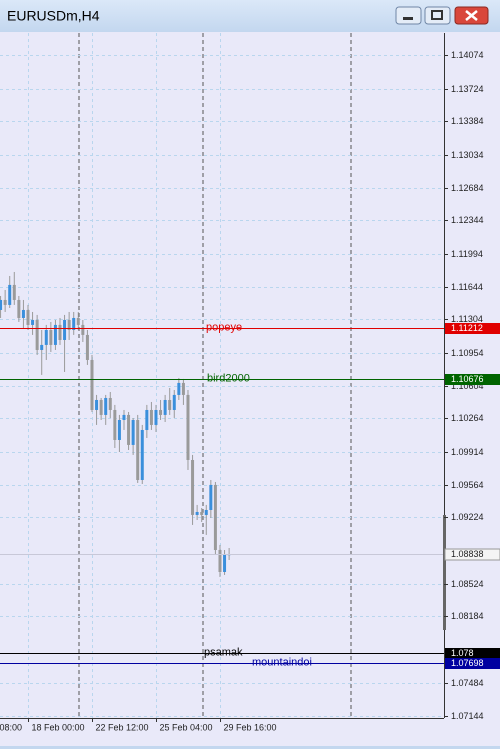 The height and width of the screenshot is (749, 500). I want to click on y-tick-label: 1.12684, so click(467, 188).